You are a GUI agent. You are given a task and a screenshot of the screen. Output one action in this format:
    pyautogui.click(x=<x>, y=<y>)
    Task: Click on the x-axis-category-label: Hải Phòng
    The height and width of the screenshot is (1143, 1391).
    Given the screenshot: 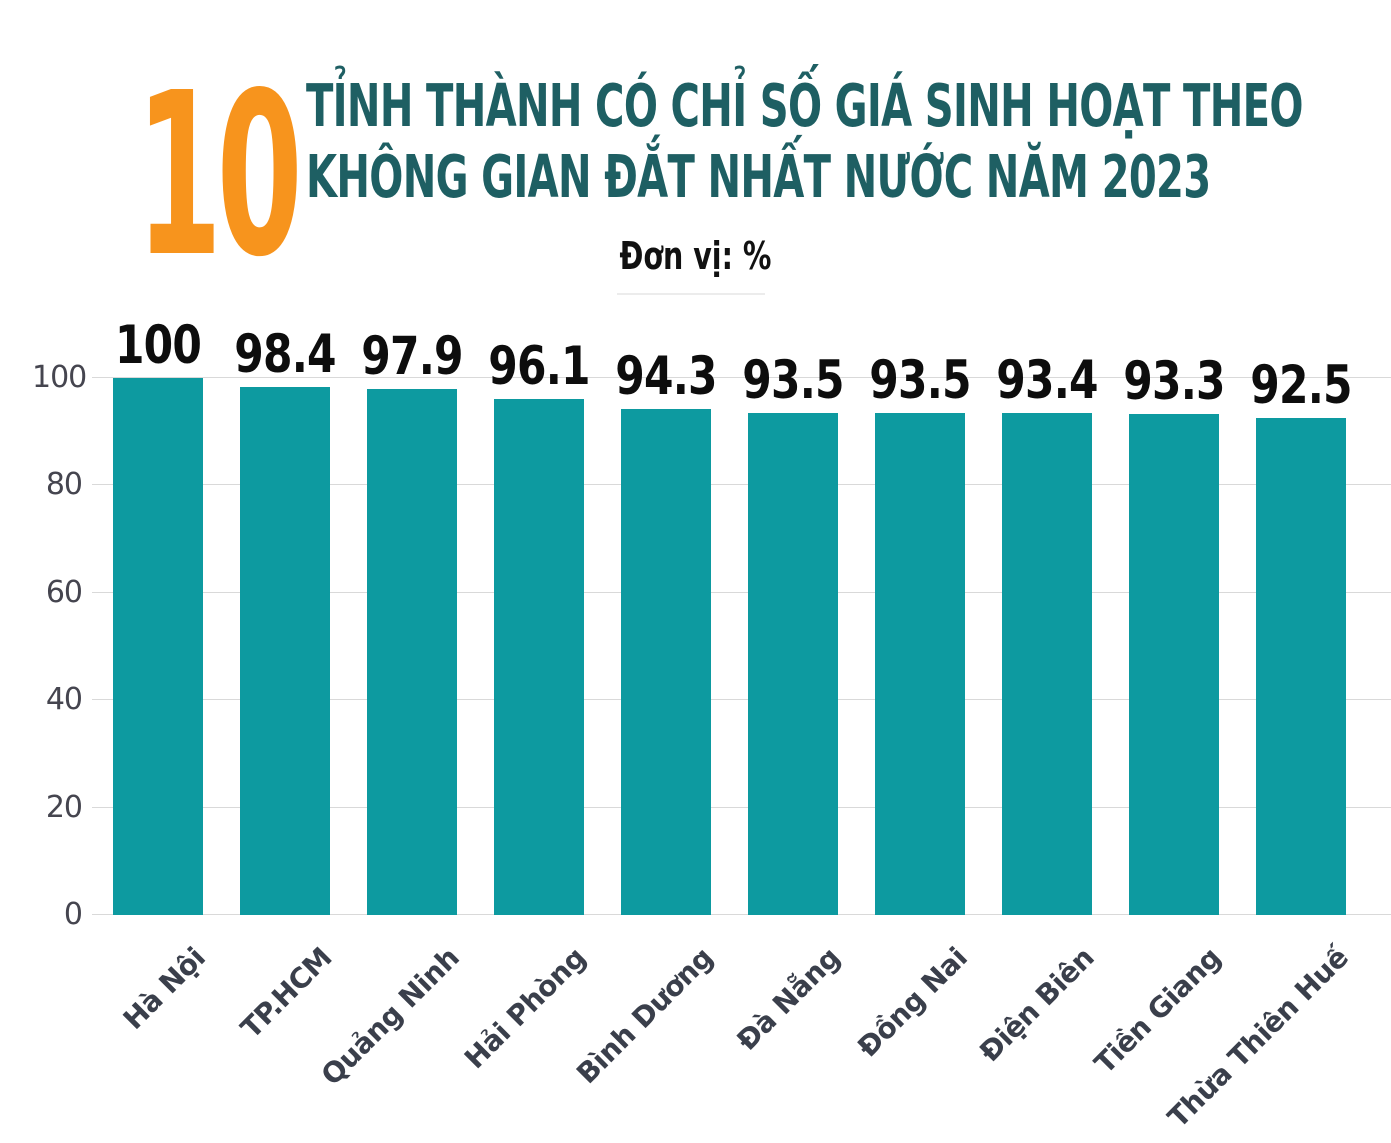 What is the action you would take?
    pyautogui.click(x=525, y=1008)
    